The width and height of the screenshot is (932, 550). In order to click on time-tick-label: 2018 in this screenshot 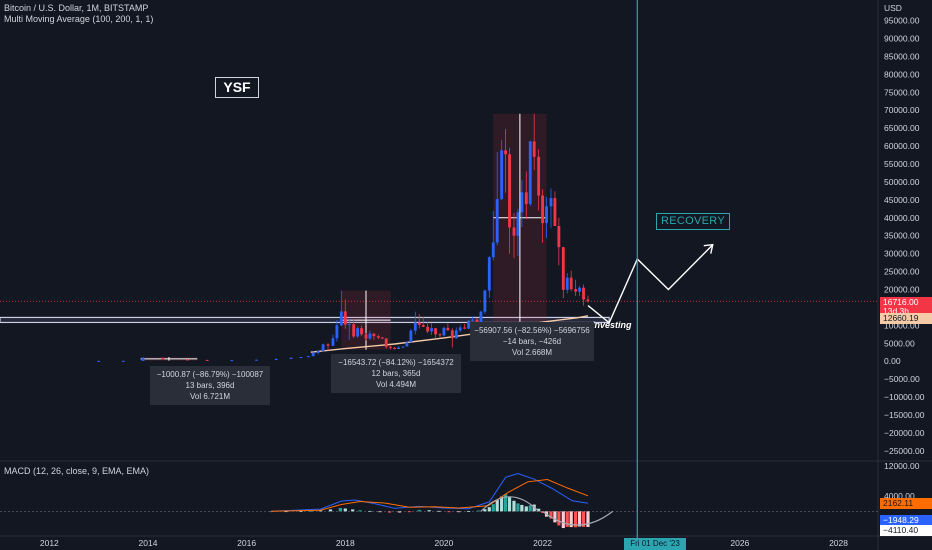, I will do `click(345, 543)`.